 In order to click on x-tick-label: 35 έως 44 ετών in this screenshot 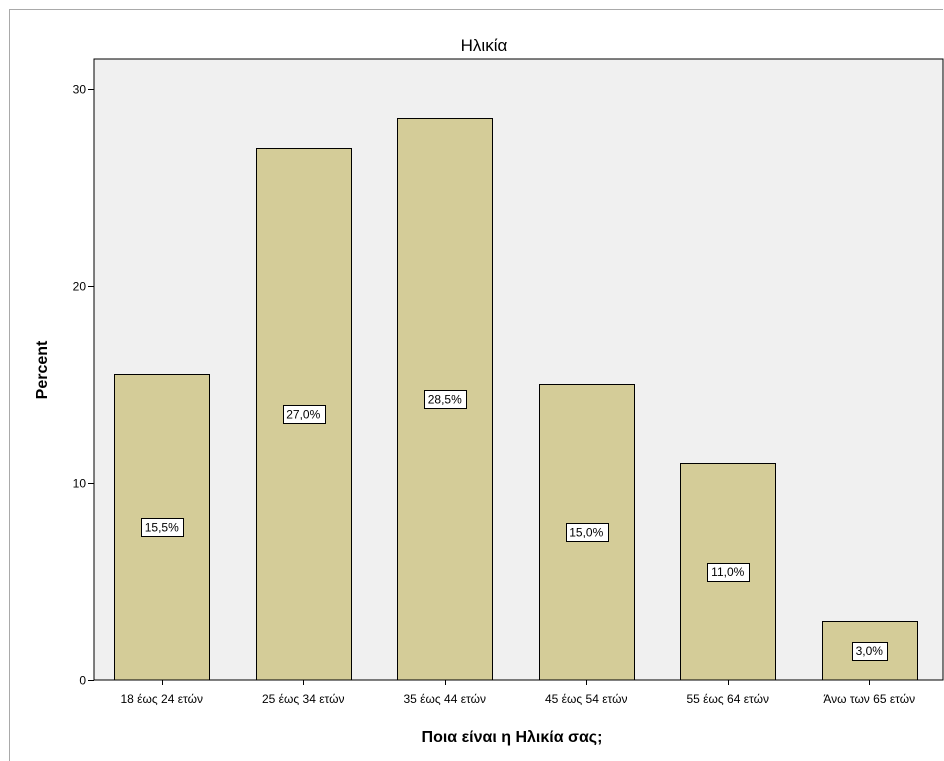, I will do `click(445, 699)`.